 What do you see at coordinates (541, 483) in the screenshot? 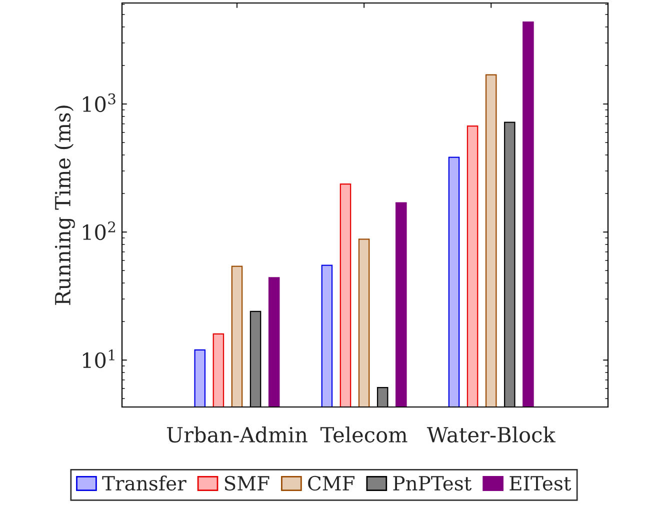
I see `legend-label: EITest` at bounding box center [541, 483].